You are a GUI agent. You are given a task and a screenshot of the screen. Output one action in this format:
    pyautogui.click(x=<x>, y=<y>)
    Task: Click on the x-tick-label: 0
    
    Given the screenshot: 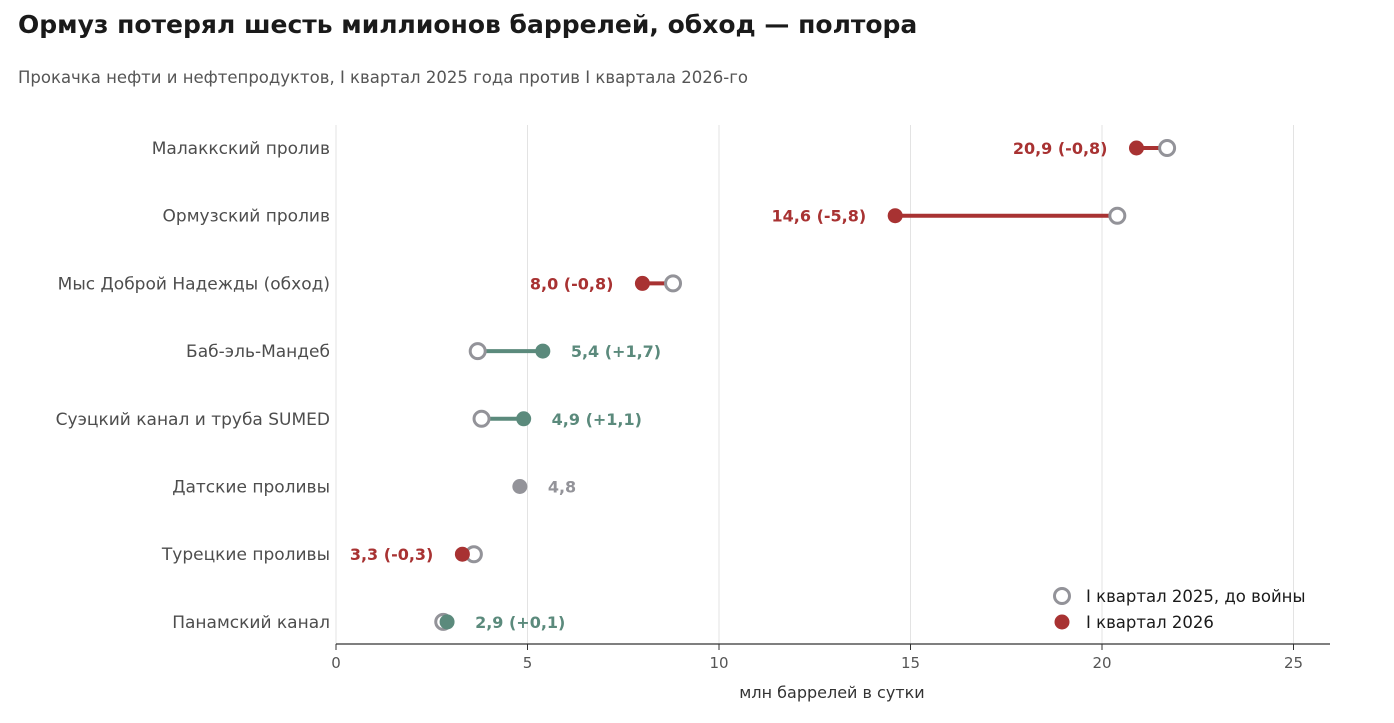 What is the action you would take?
    pyautogui.click(x=336, y=663)
    